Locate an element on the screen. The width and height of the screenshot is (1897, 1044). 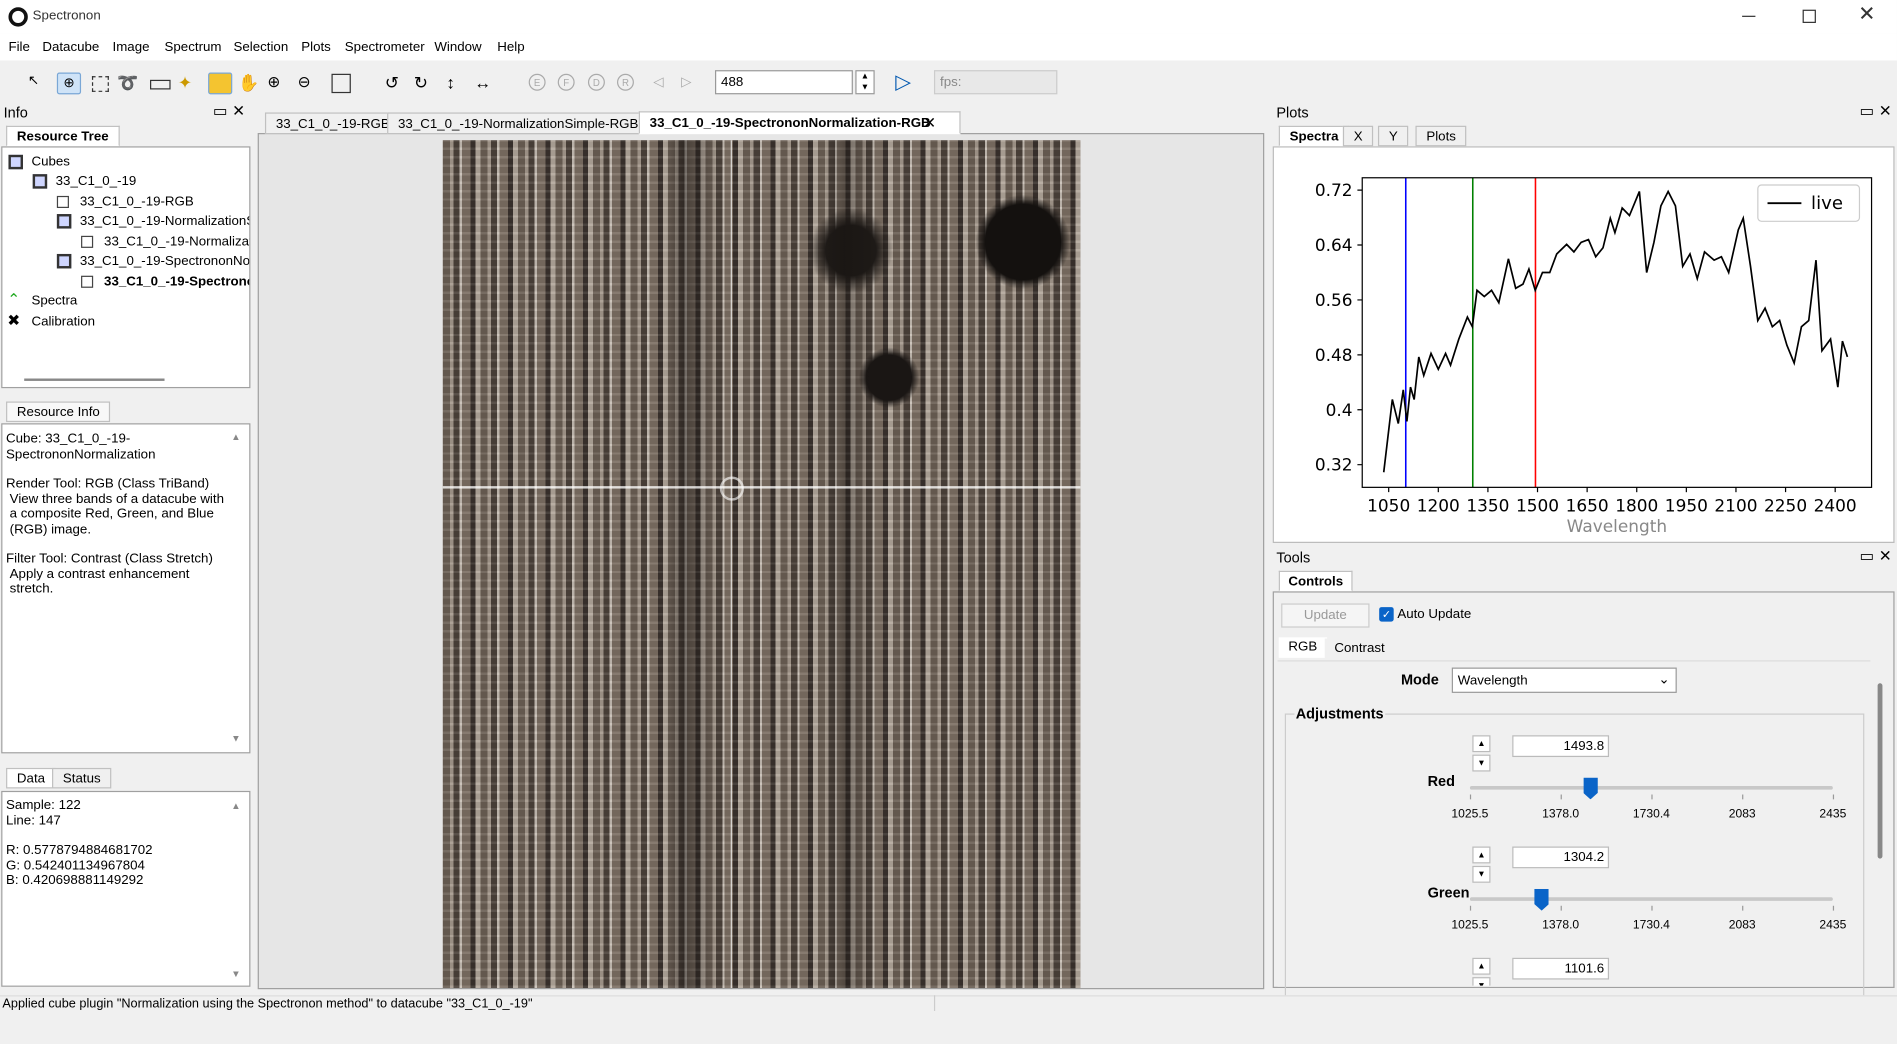
tab-close: ✕ is located at coordinates (930, 122).